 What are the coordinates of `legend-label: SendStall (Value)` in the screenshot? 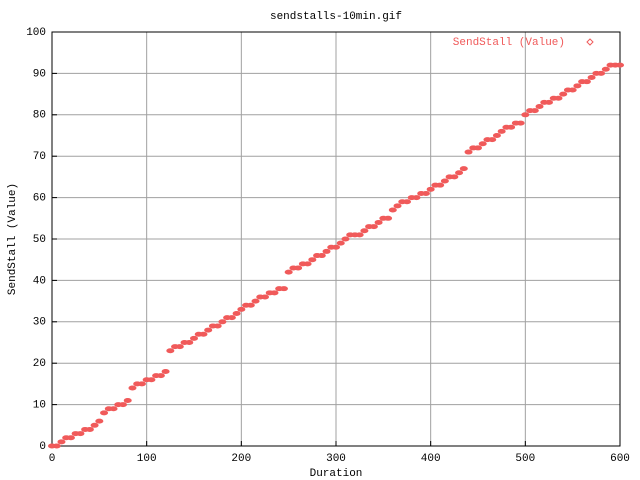 It's located at (509, 43).